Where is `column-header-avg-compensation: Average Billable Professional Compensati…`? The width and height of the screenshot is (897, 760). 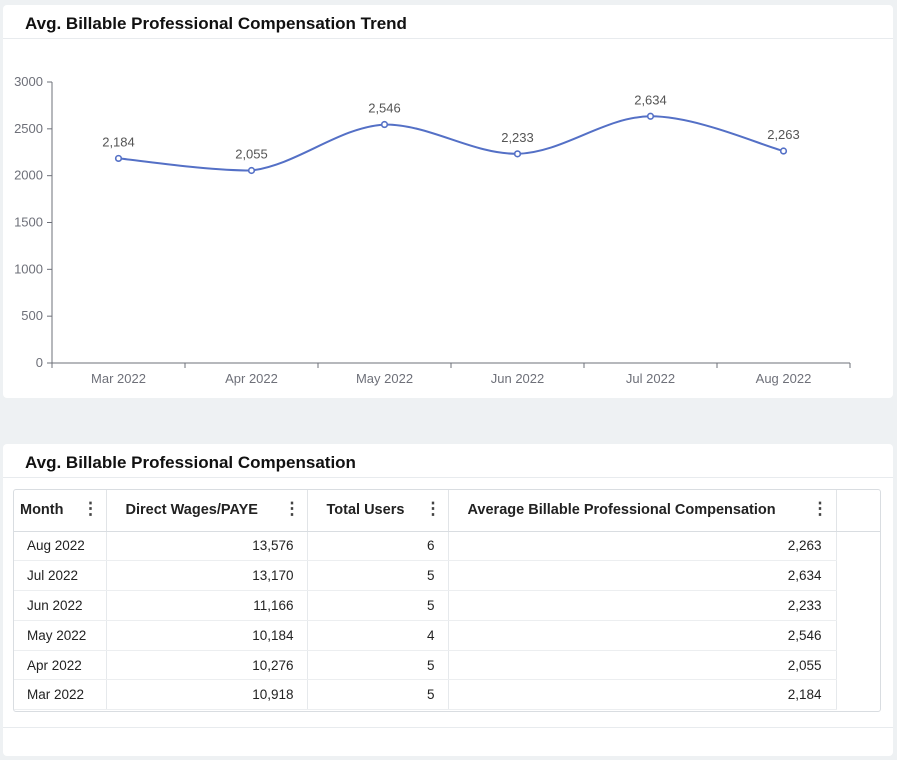 column-header-avg-compensation: Average Billable Professional Compensati… is located at coordinates (642, 511).